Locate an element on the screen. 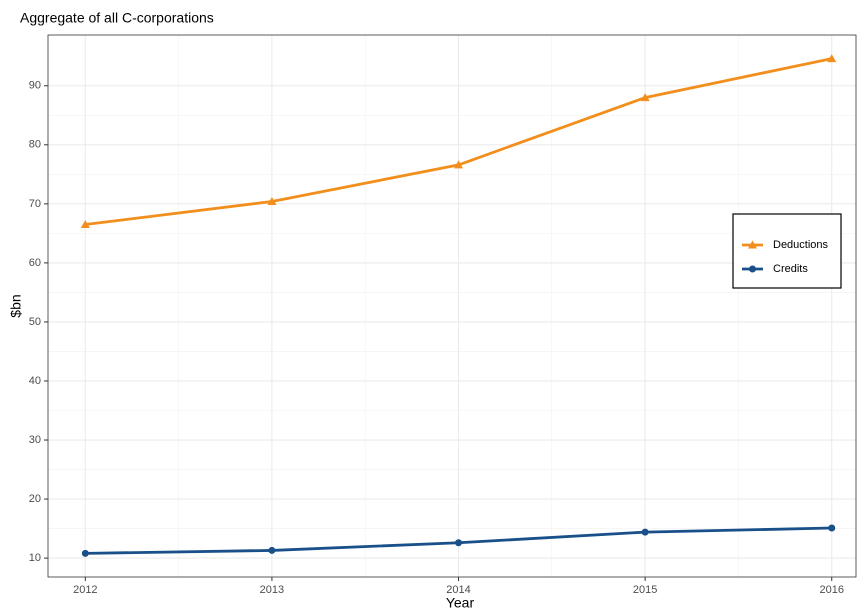 The image size is (857, 616). x-tick-label: 2016 is located at coordinates (831, 590).